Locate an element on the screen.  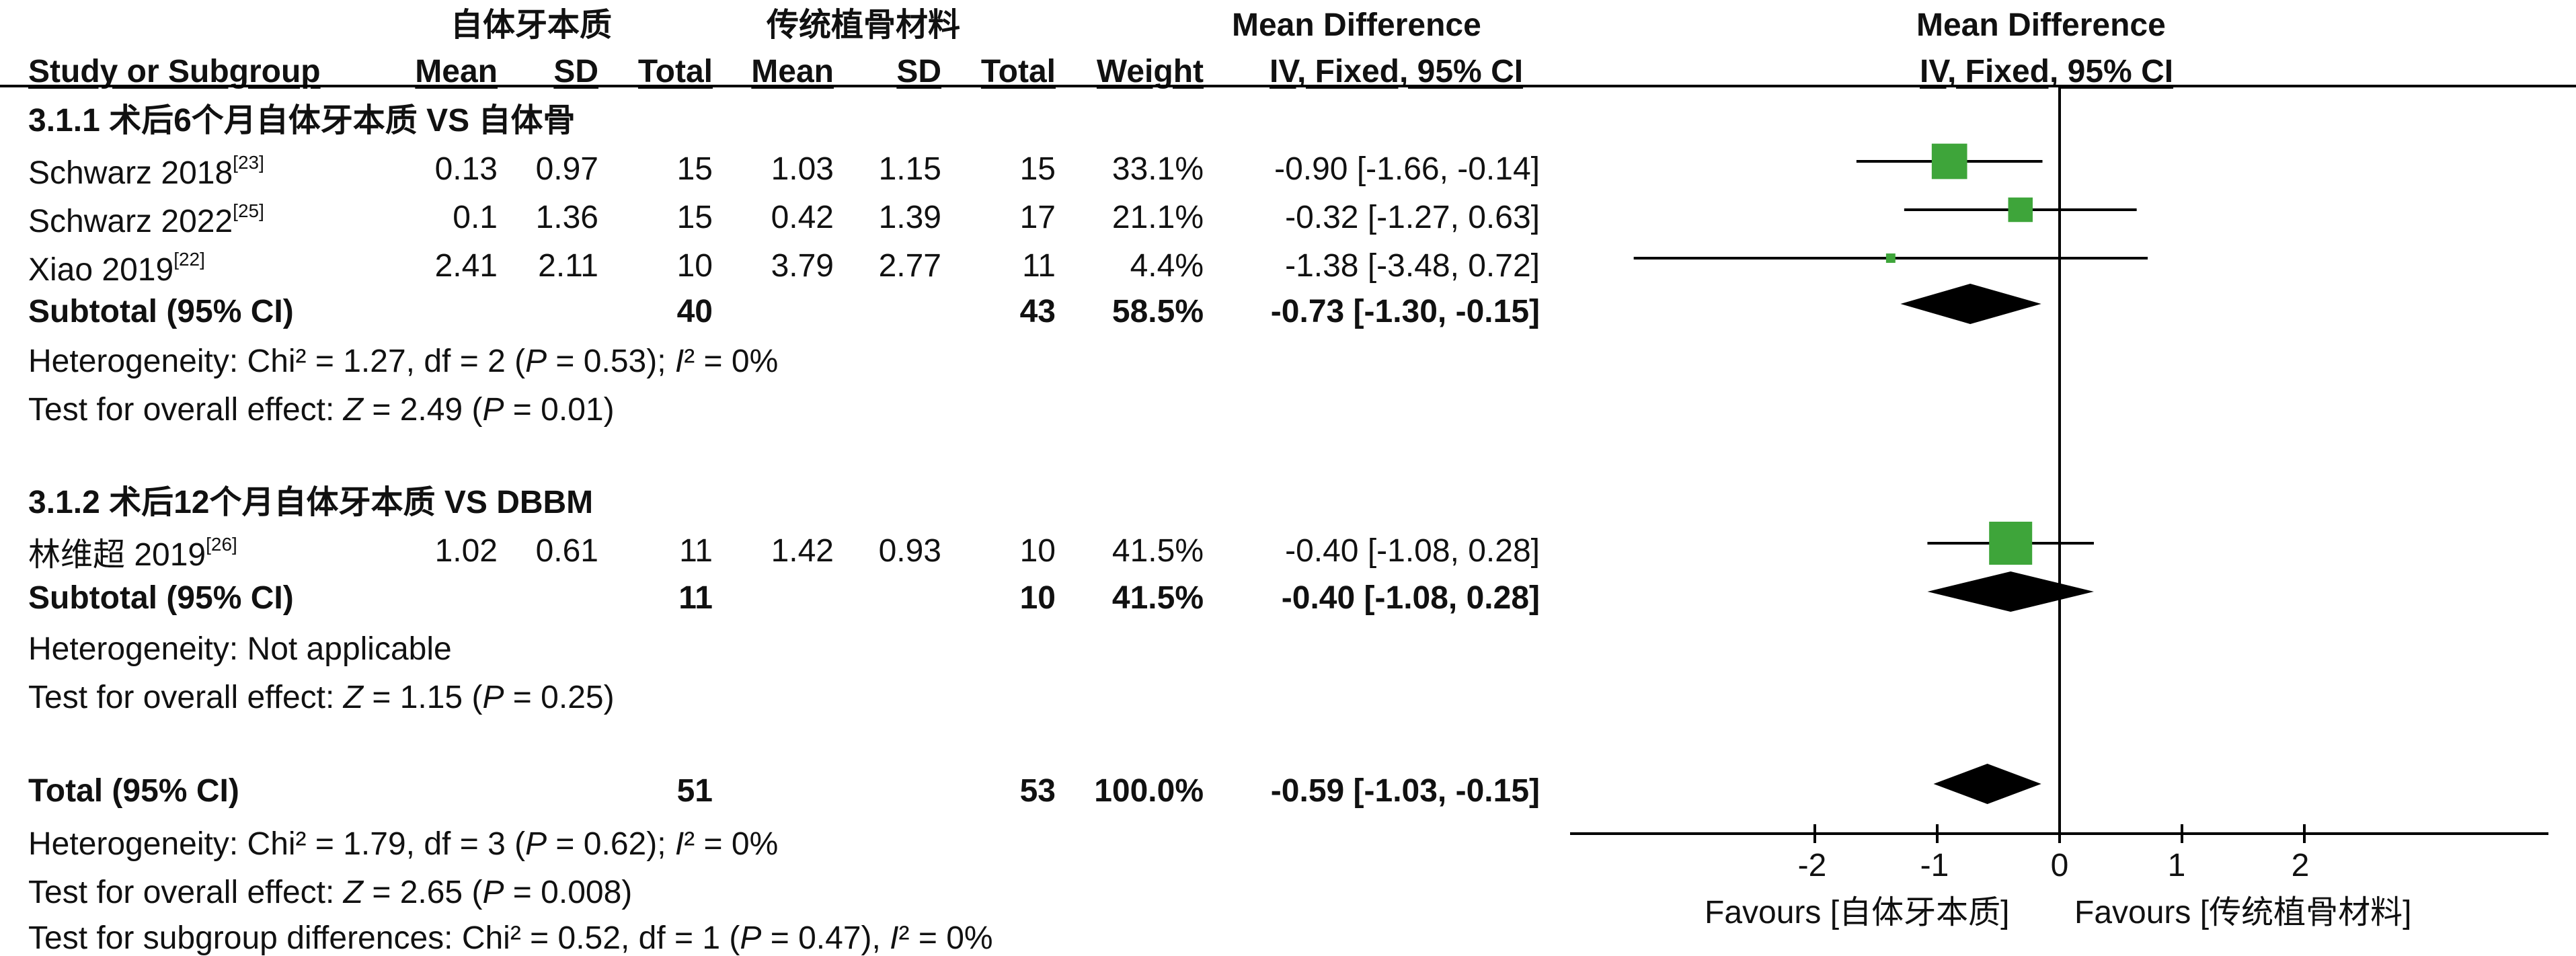
subtotal-ci: -0.40 [-1.08, 0.28] is located at coordinates (1411, 598).